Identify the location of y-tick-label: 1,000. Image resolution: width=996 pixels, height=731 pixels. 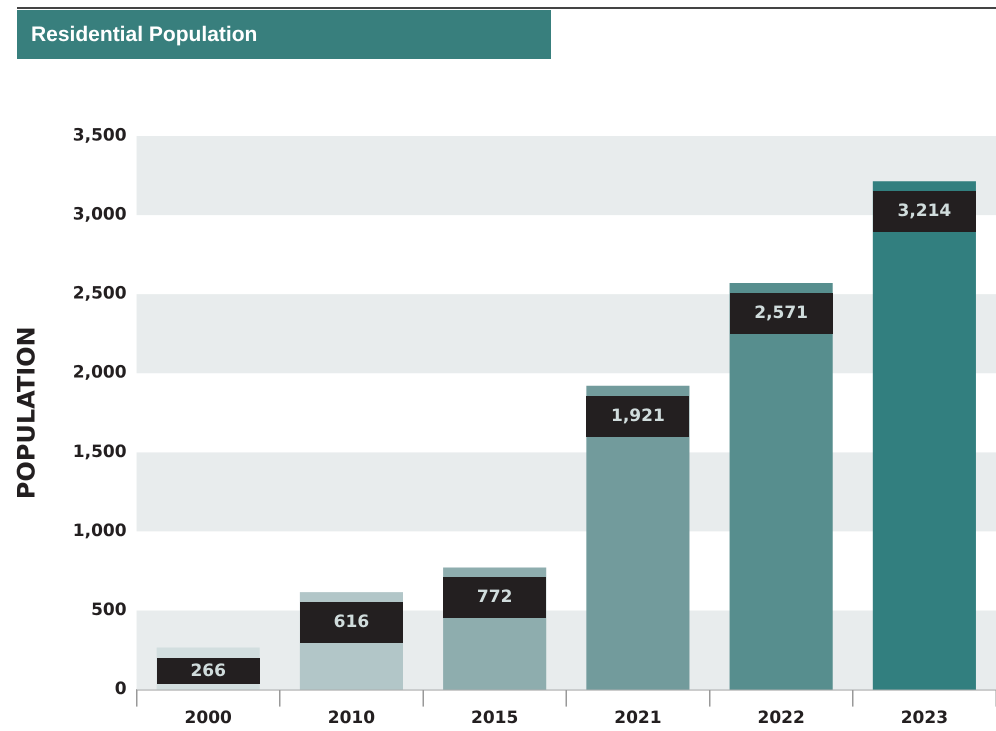
(99, 530).